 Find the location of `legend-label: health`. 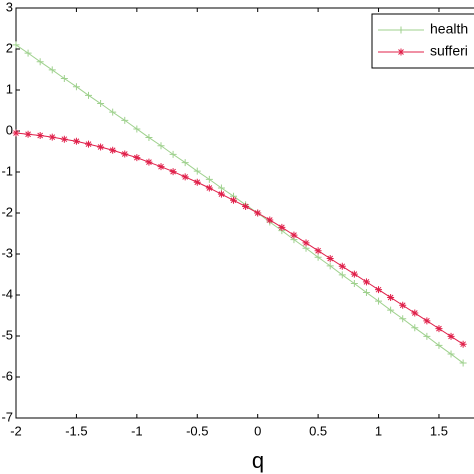

legend-label: health is located at coordinates (449, 29).